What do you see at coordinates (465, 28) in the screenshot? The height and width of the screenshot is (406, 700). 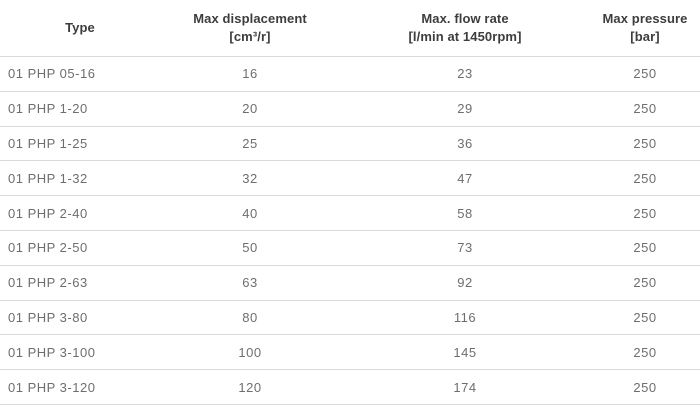 I see `column-header-flow-rate: Max. flow rate [l/min at 1450rpm]` at bounding box center [465, 28].